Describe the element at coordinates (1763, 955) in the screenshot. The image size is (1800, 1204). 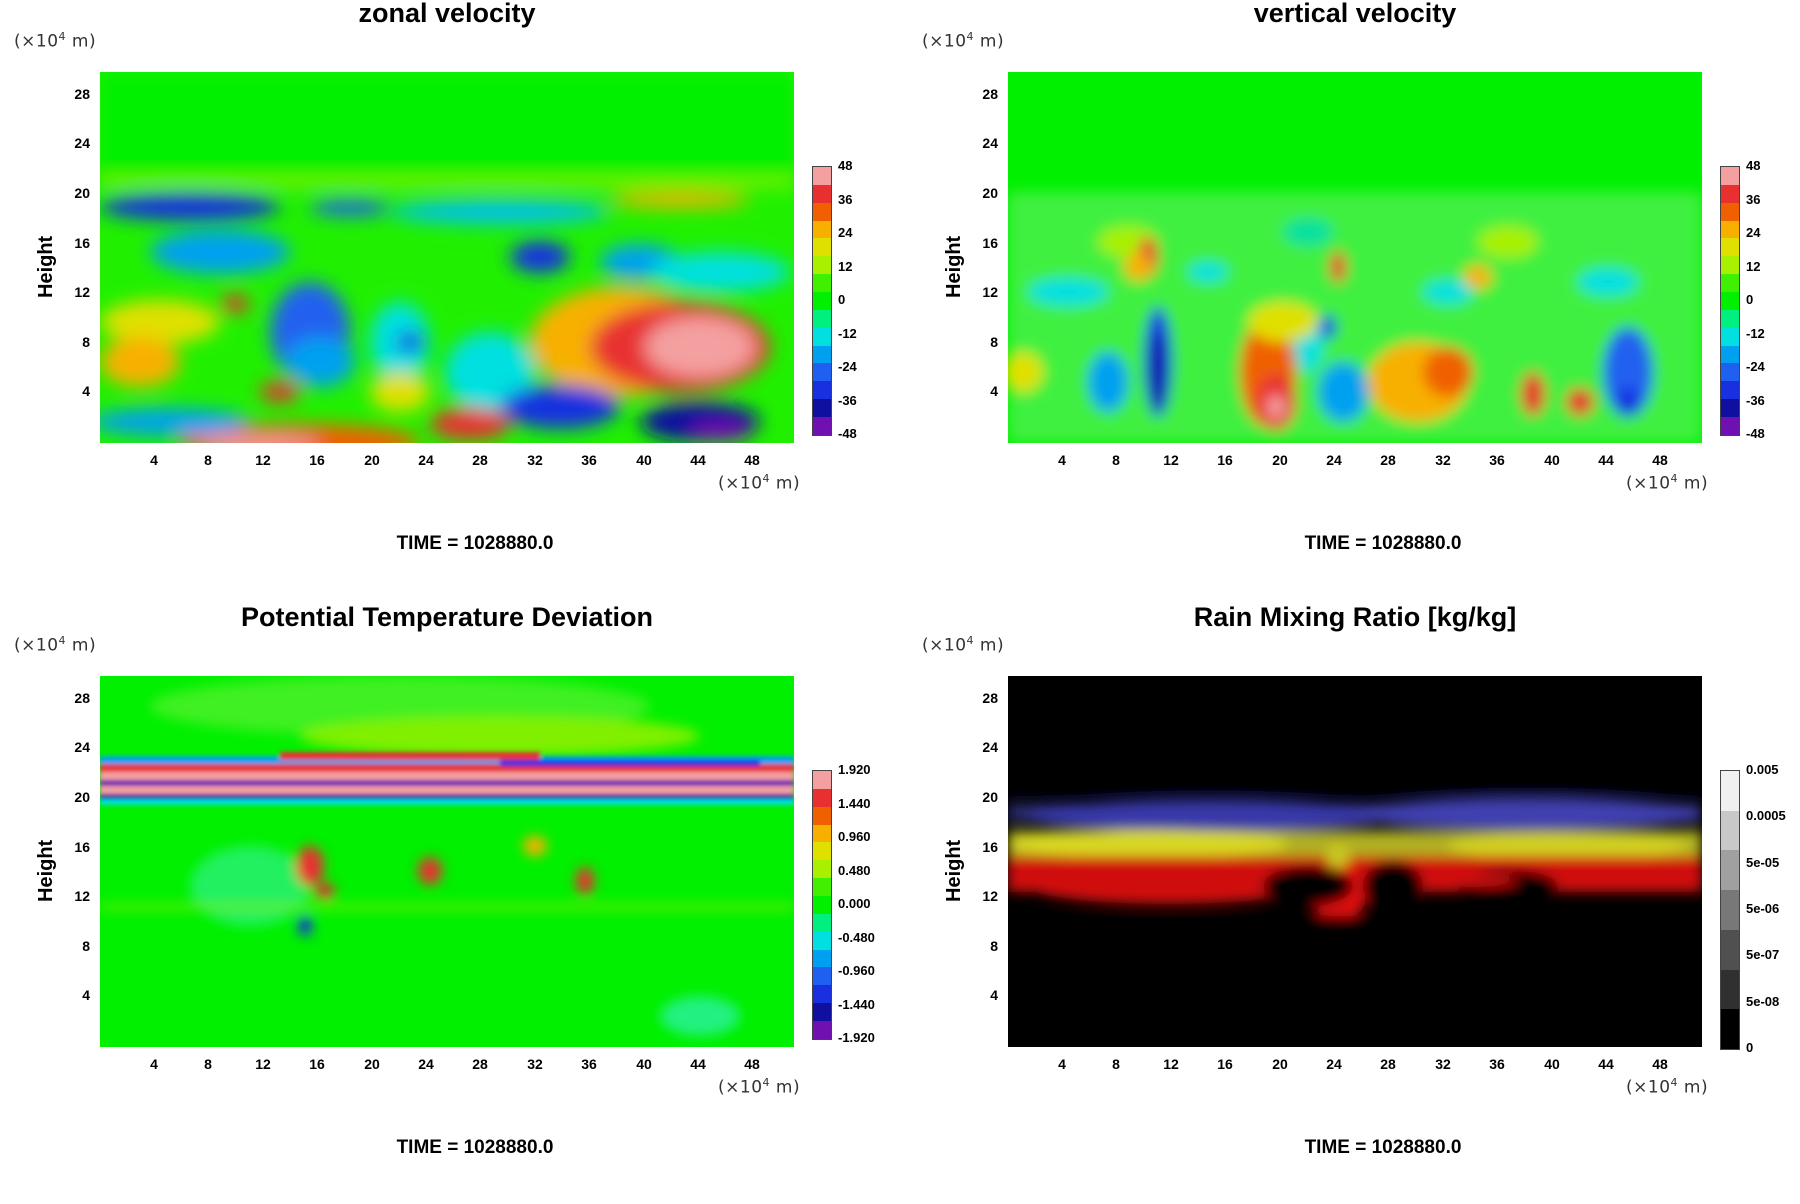
I see `colorbar-label: 5e-07` at that location.